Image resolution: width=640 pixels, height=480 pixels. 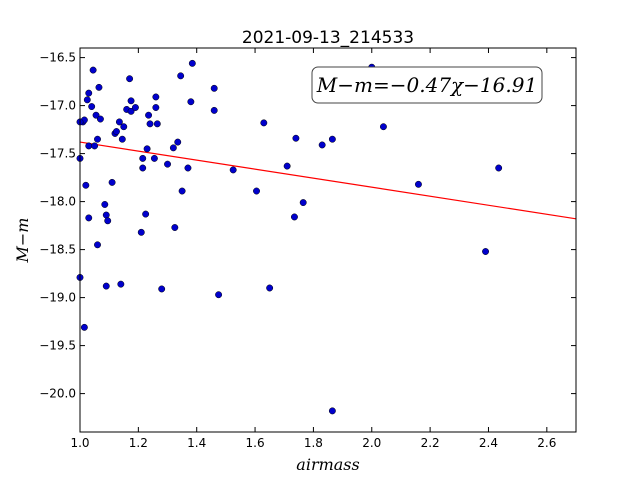 What do you see at coordinates (255, 443) in the screenshot?
I see `x-tick-label: 1.6` at bounding box center [255, 443].